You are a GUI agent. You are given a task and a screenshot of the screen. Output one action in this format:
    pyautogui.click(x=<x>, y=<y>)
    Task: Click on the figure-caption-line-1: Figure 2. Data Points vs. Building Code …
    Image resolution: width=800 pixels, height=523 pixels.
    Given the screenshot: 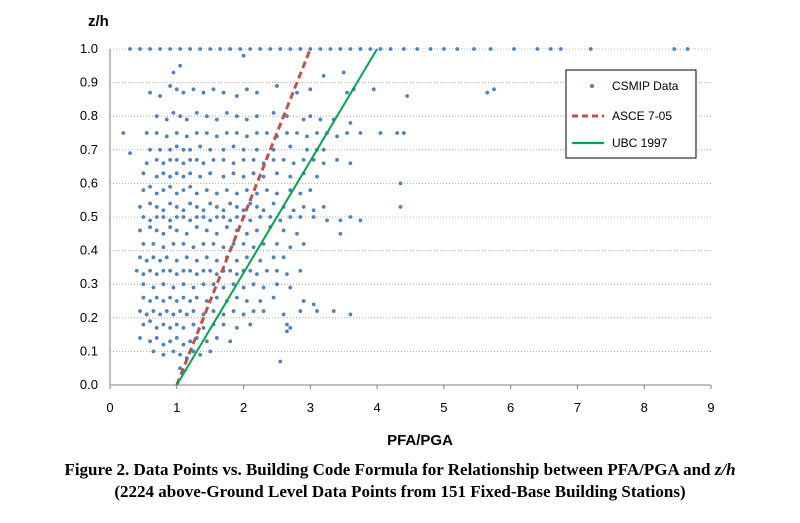 What is the action you would take?
    pyautogui.click(x=400, y=470)
    